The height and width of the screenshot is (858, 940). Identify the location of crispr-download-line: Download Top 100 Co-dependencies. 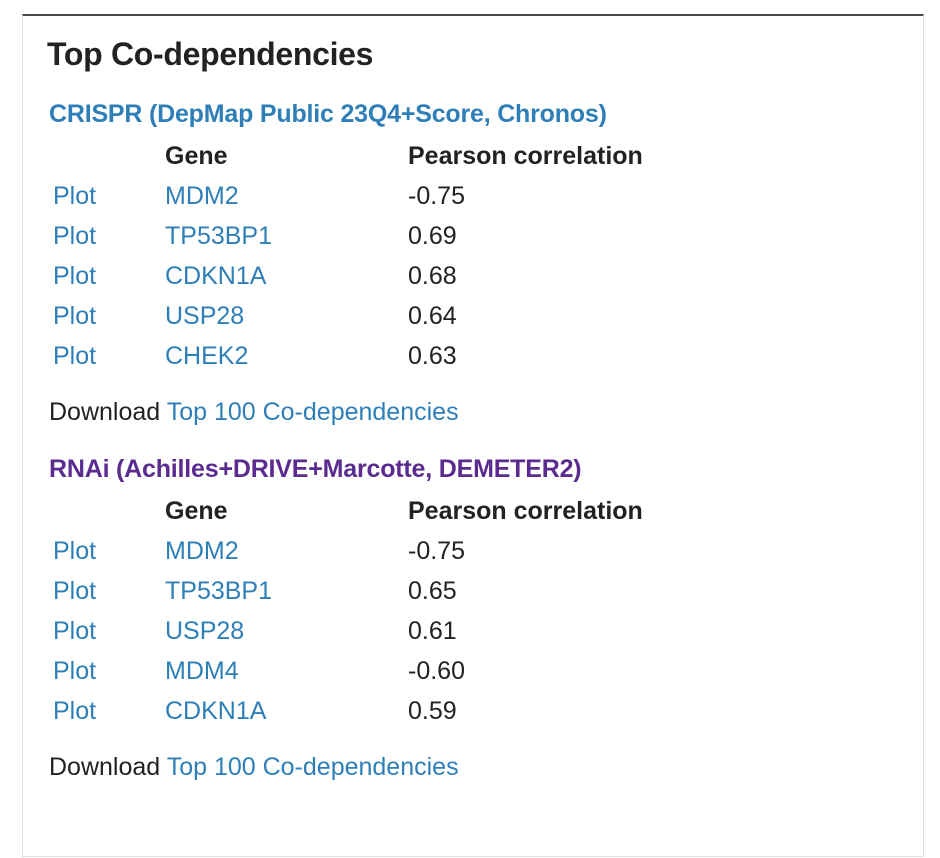
(254, 412).